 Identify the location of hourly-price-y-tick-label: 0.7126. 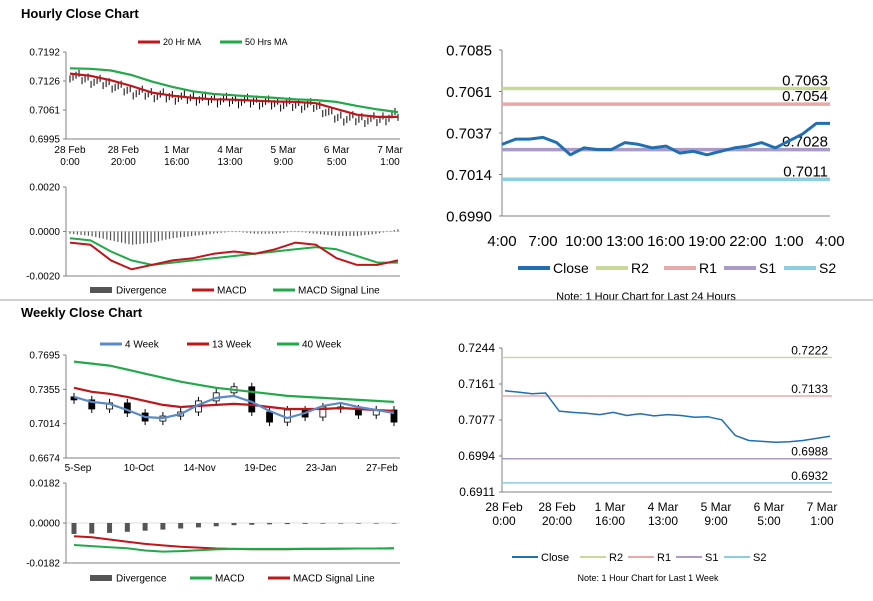
(44, 82).